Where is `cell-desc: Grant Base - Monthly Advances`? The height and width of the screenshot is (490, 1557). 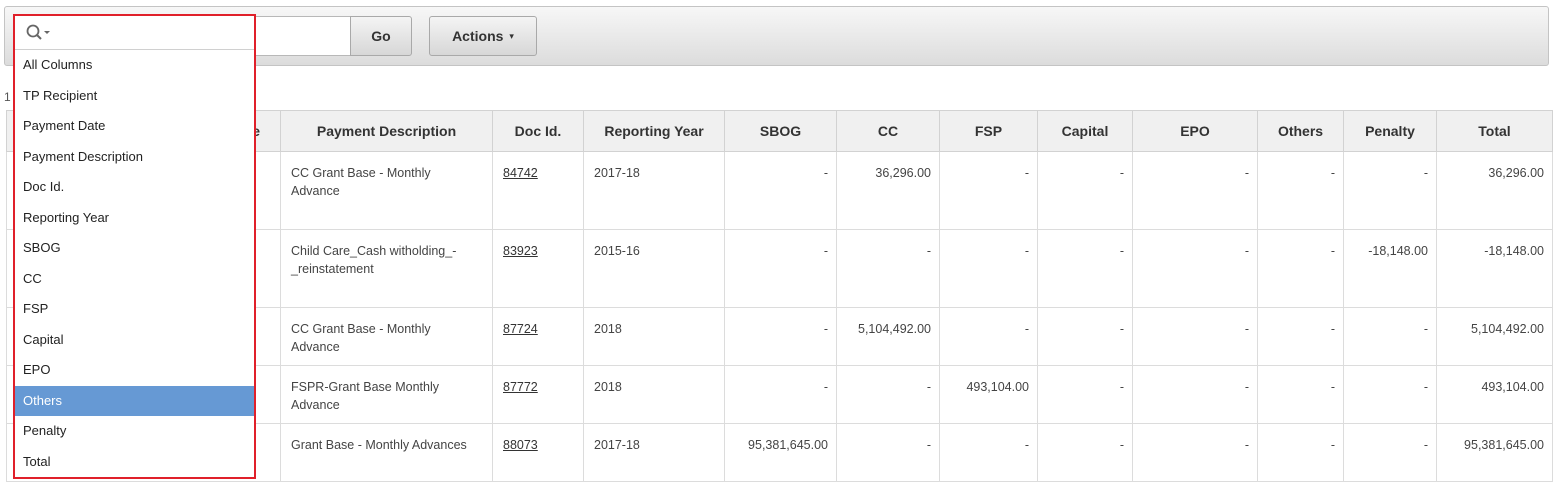
cell-desc: Grant Base - Monthly Advances is located at coordinates (386, 452).